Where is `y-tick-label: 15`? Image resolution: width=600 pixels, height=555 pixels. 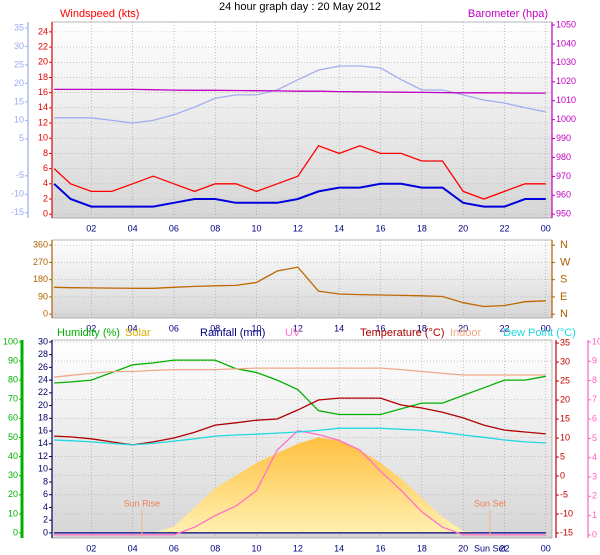
y-tick-label: 15 is located at coordinates (19, 101).